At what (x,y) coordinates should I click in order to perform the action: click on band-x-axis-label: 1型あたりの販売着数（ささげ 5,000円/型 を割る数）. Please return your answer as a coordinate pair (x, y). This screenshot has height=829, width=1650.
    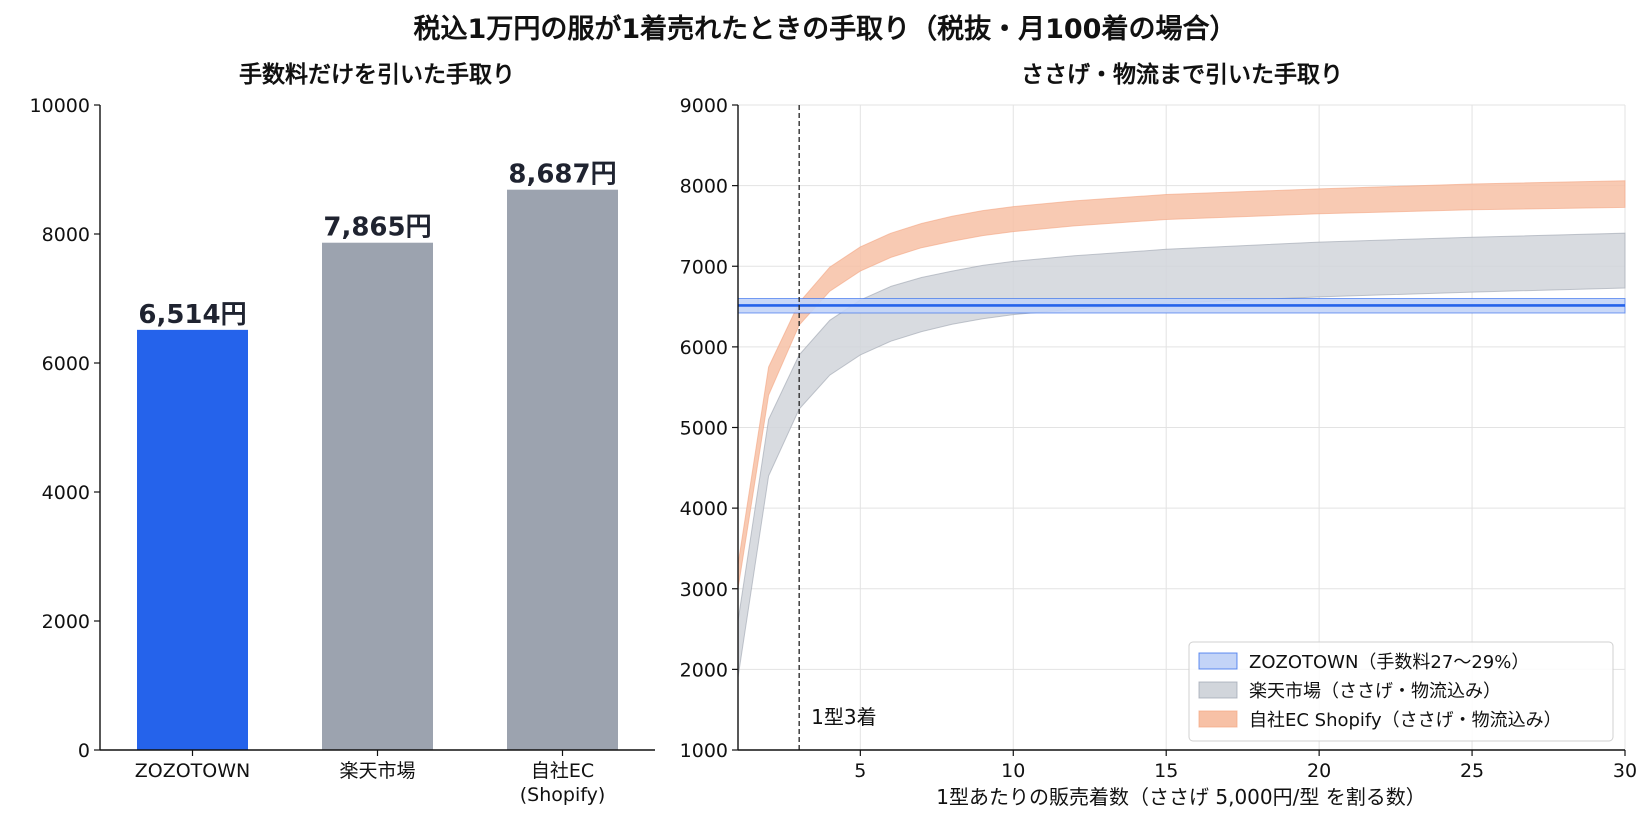
    Looking at the image, I should click on (1180, 797).